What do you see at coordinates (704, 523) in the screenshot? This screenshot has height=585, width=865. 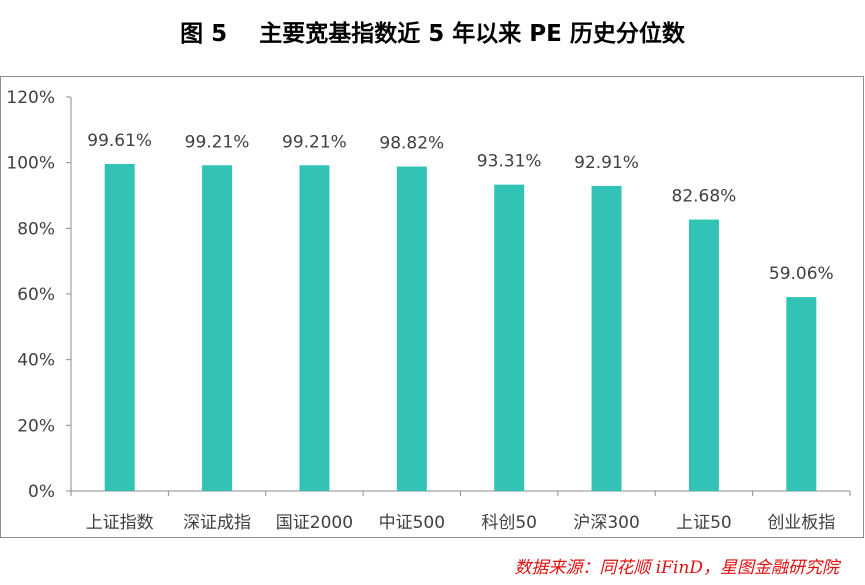 I see `x-tick-label: 上证50` at bounding box center [704, 523].